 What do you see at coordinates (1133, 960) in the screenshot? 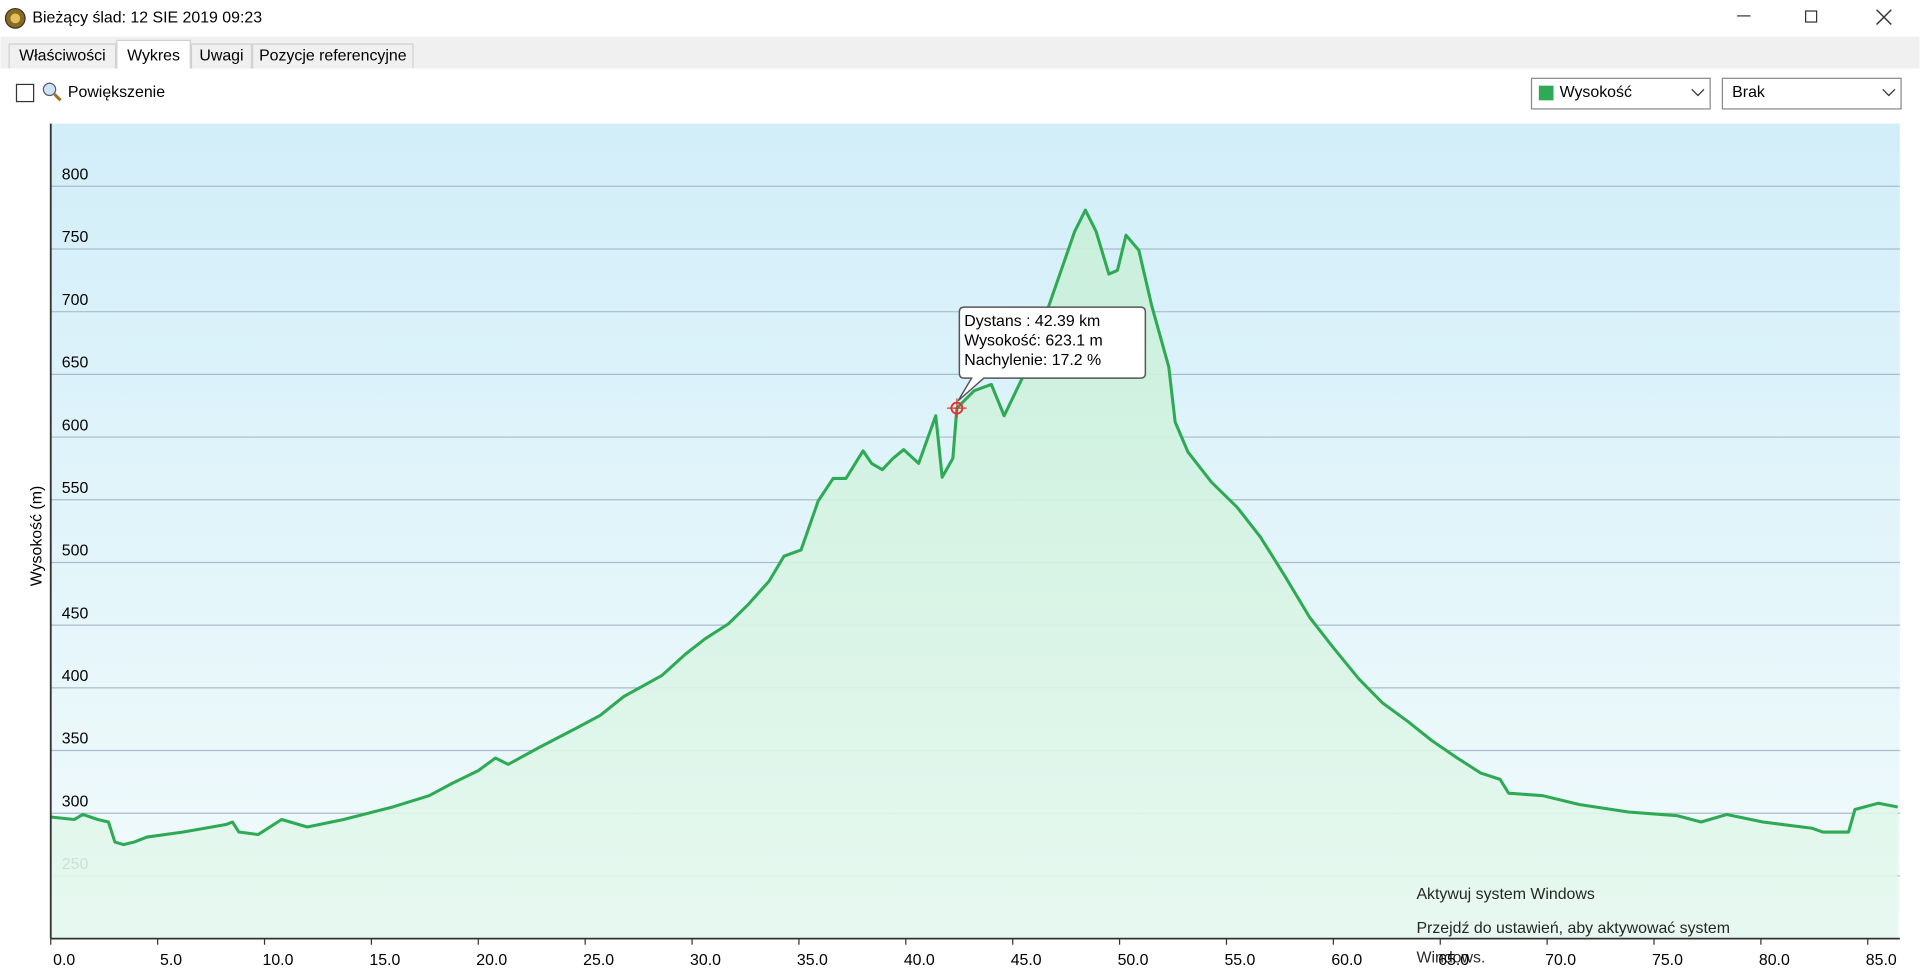
I see `x-tick-label: 50.0` at bounding box center [1133, 960].